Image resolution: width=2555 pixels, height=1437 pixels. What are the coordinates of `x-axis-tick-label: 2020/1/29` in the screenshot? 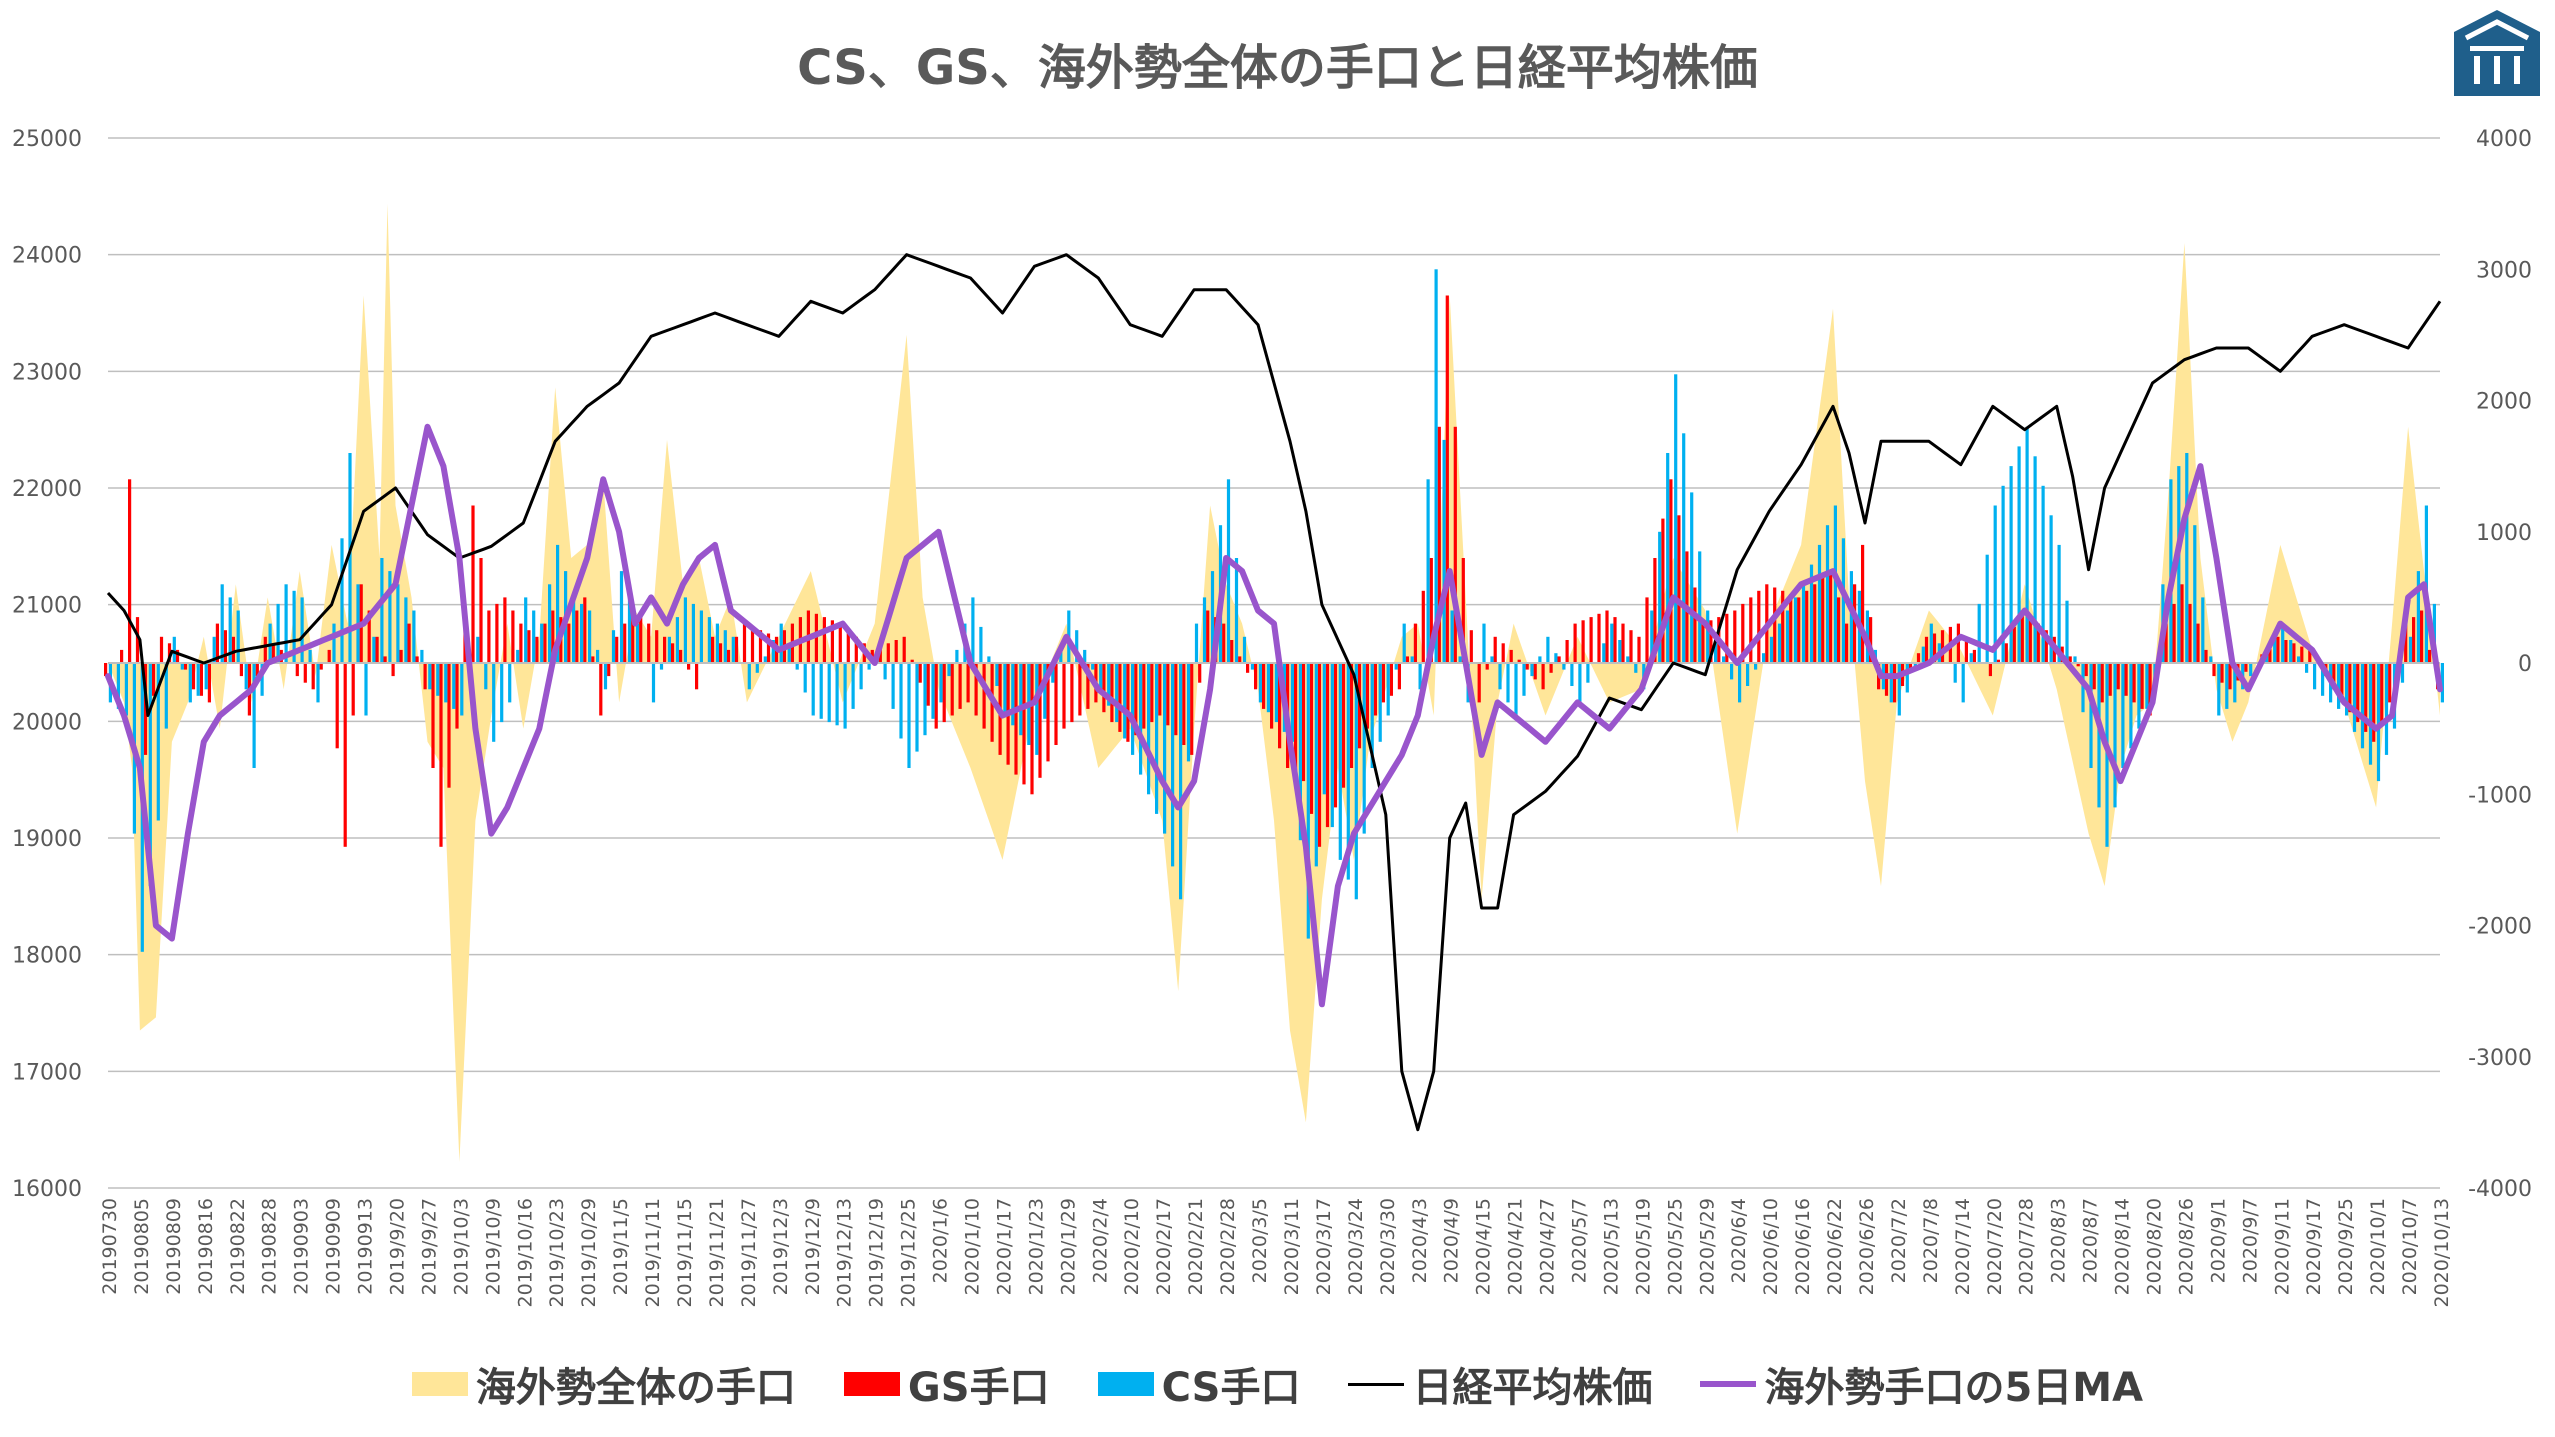 It's located at (1068, 1246).